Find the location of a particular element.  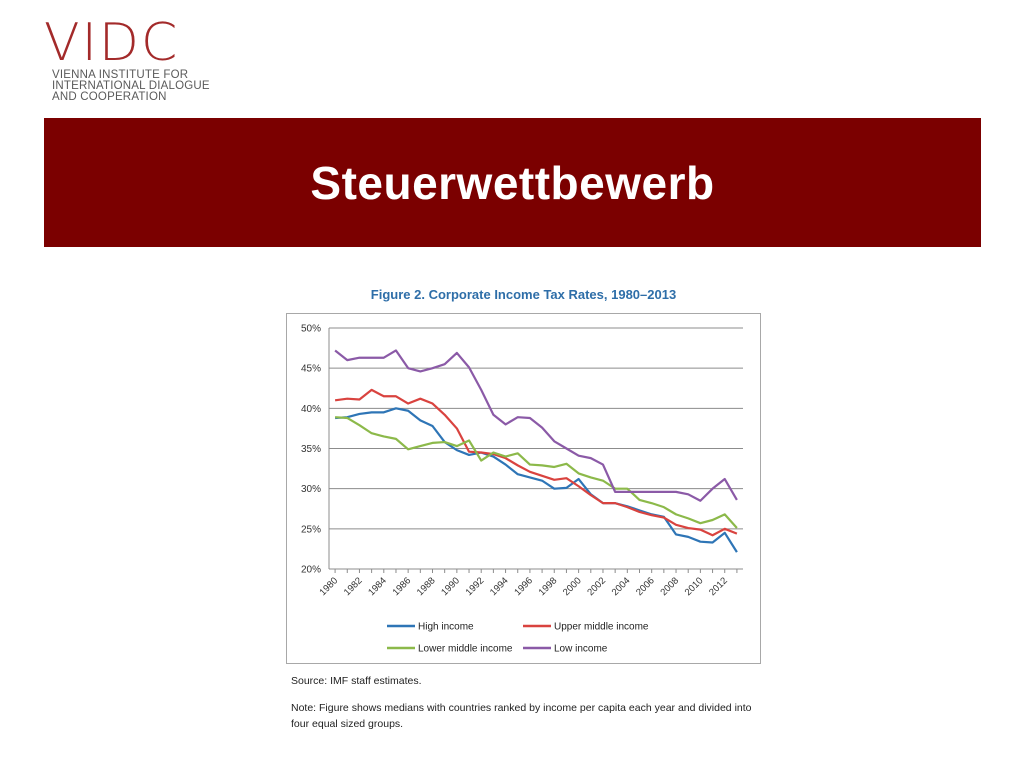

logo-line: INTERNATIONAL DIALOGUE is located at coordinates (131, 86).